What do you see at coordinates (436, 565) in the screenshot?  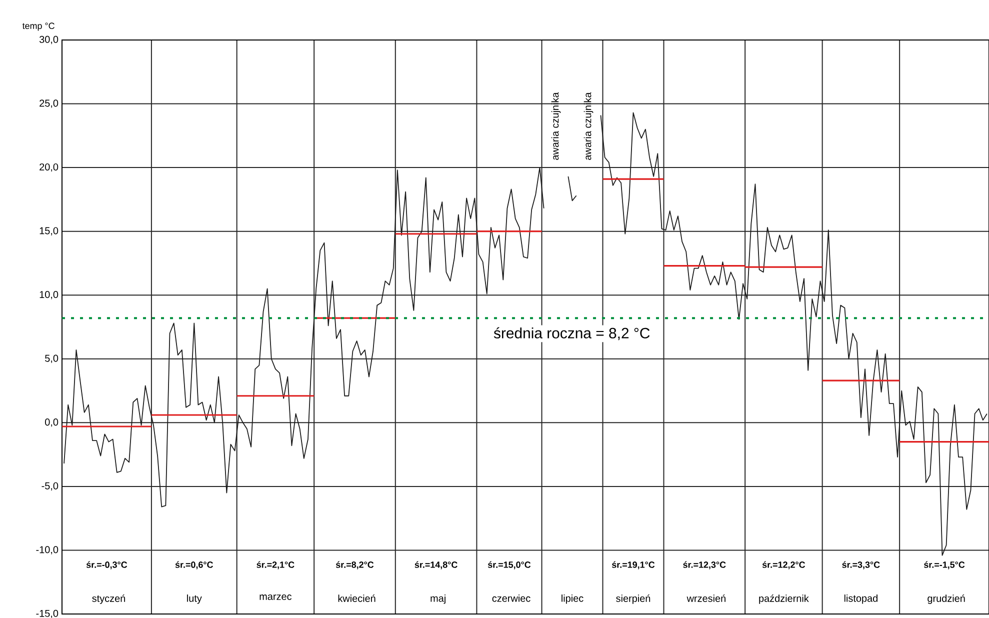 I see `annotation: śr.=14,8°C` at bounding box center [436, 565].